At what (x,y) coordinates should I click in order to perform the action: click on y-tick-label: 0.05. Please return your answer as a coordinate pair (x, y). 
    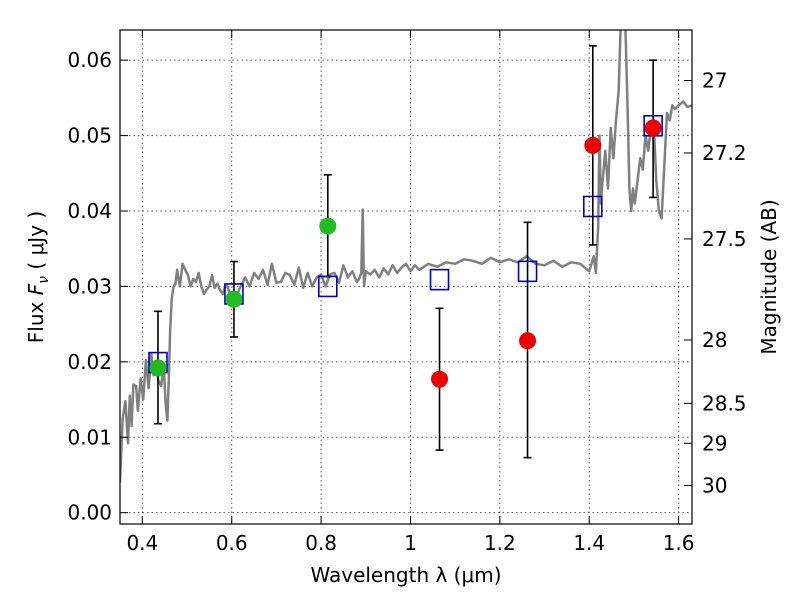
    Looking at the image, I should click on (89, 136).